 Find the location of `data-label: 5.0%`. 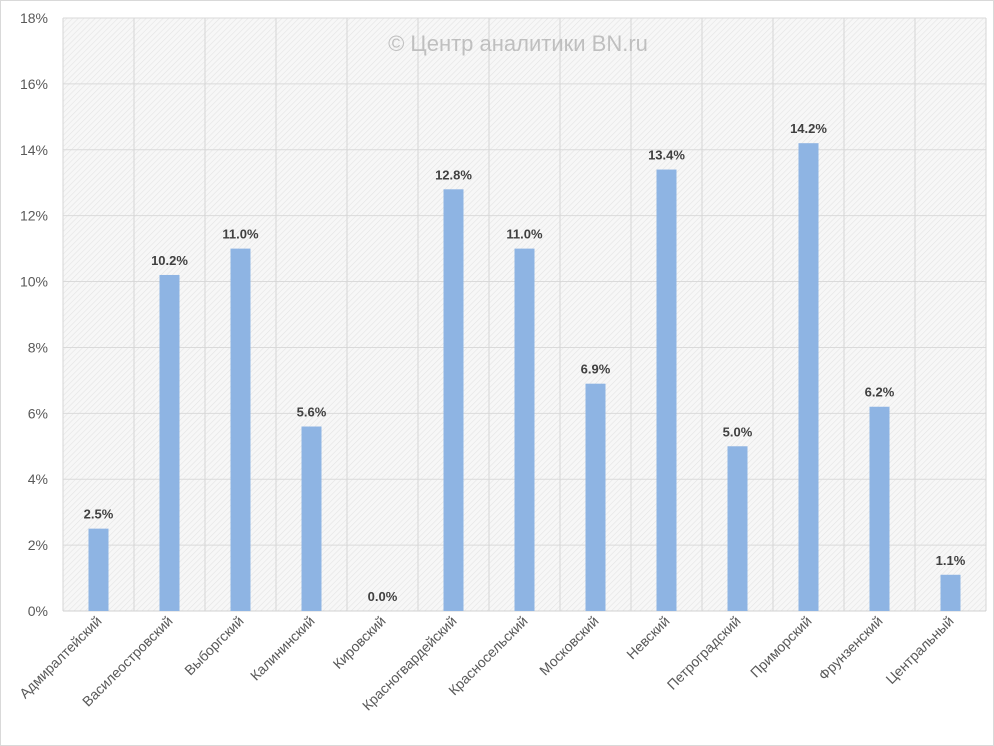

data-label: 5.0% is located at coordinates (738, 431).